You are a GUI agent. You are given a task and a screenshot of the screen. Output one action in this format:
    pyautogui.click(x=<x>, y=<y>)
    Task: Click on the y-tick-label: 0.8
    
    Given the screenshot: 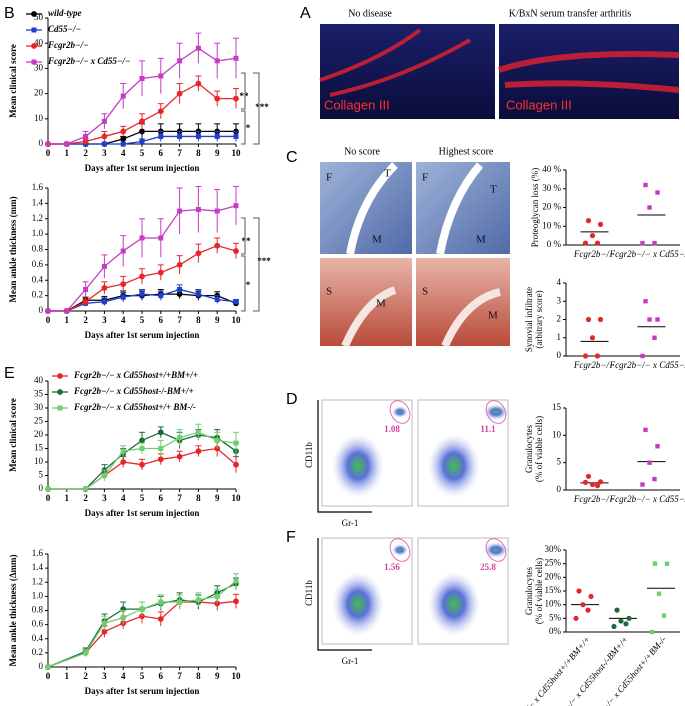 What is the action you would take?
    pyautogui.click(x=38, y=610)
    